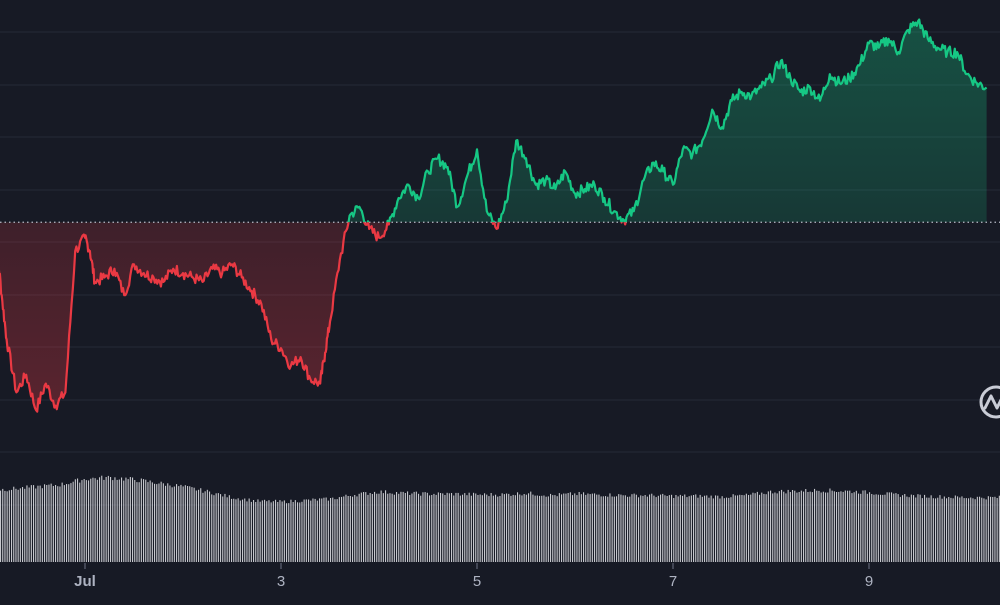  What do you see at coordinates (500, 518) in the screenshot?
I see `volume-bars` at bounding box center [500, 518].